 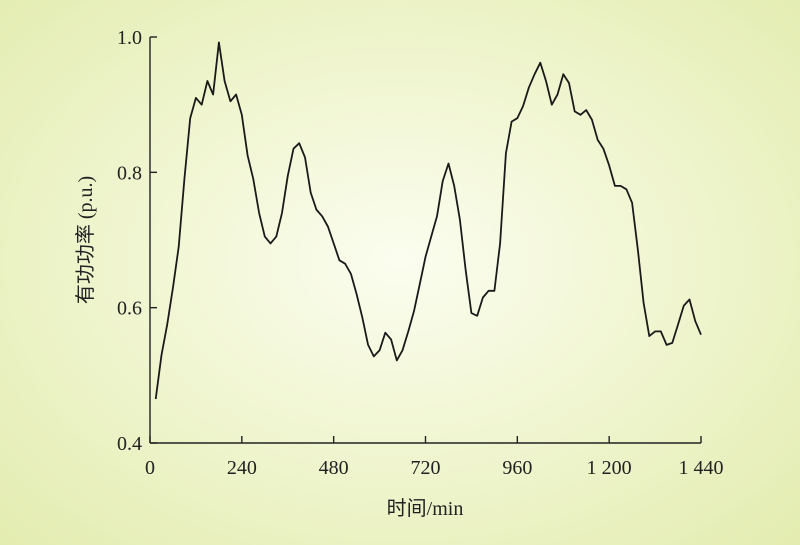 What do you see at coordinates (129, 173) in the screenshot?
I see `y-tick-label: 0.8` at bounding box center [129, 173].